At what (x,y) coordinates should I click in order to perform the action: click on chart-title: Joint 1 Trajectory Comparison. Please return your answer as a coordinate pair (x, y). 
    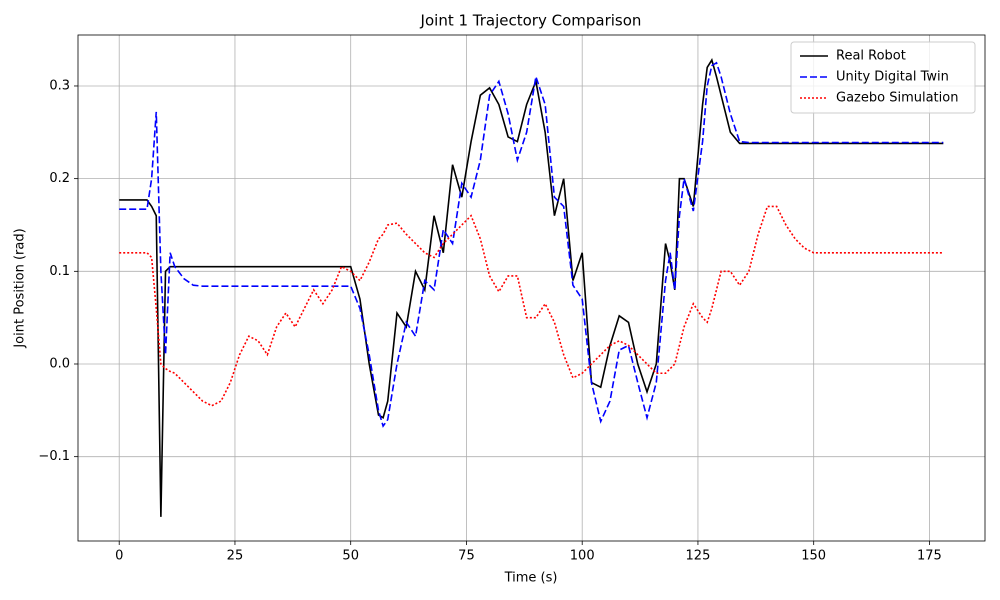
    Looking at the image, I should click on (531, 21).